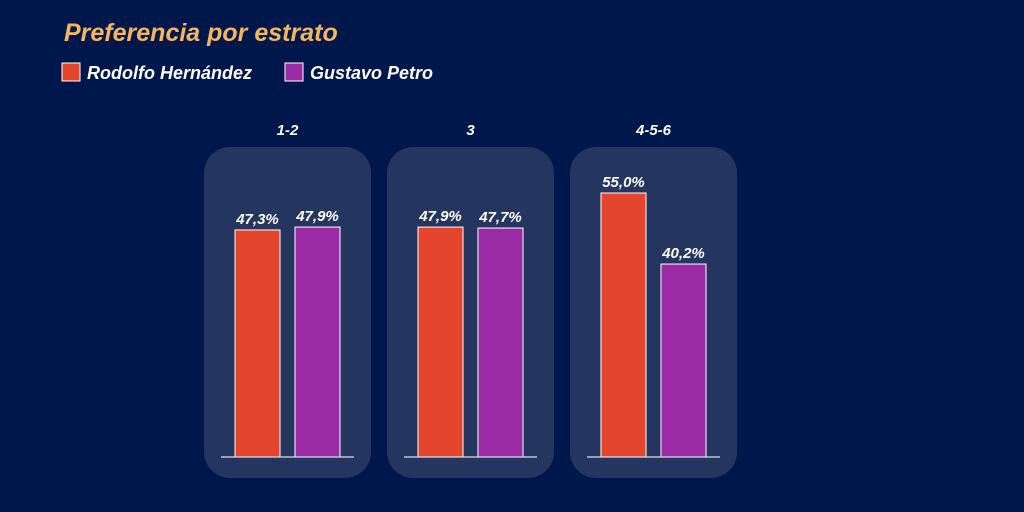 The image size is (1024, 512). What do you see at coordinates (371, 73) in the screenshot?
I see `legend-label-gustavo-petro: Gustavo Petro` at bounding box center [371, 73].